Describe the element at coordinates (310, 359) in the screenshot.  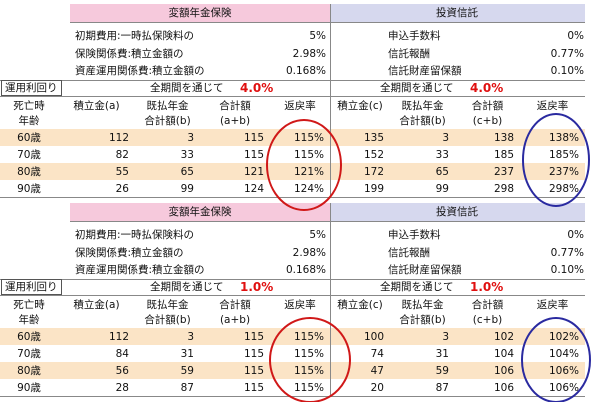
I see `red-circle` at that location.